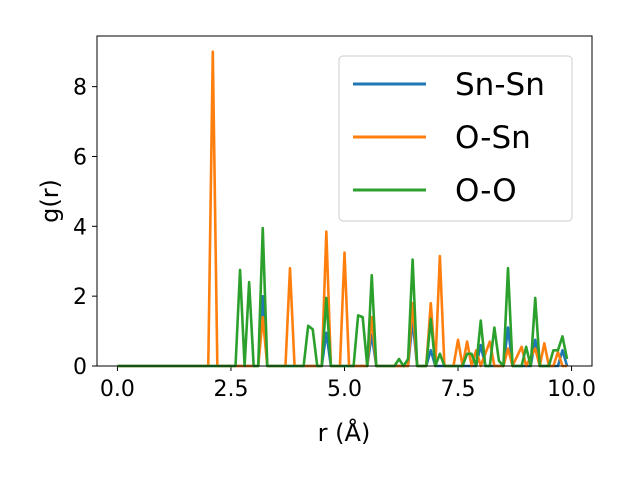 This screenshot has height=480, width=640. I want to click on legend-box, so click(455, 138).